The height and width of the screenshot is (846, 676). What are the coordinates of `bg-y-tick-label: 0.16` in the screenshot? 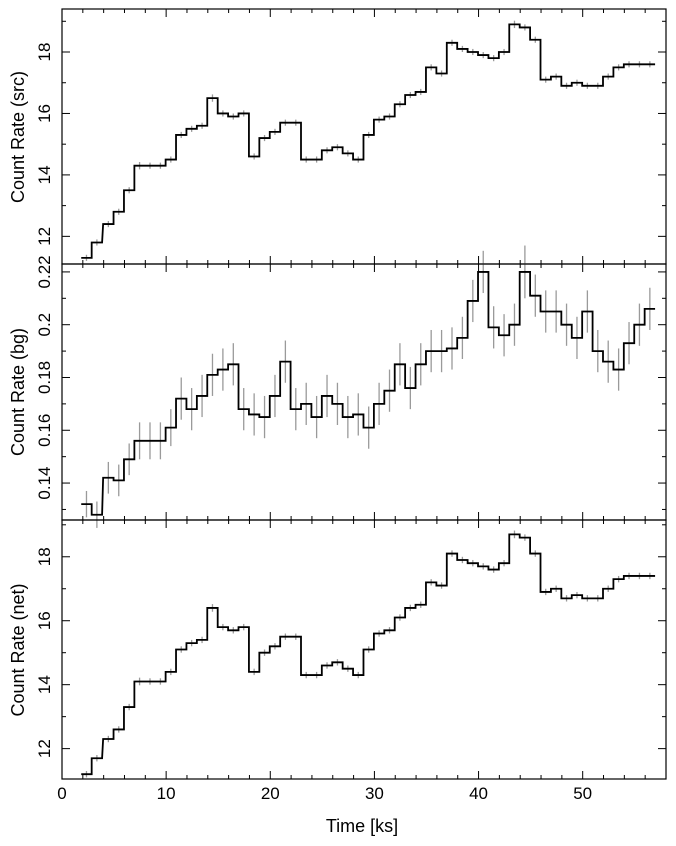 It's located at (44, 430).